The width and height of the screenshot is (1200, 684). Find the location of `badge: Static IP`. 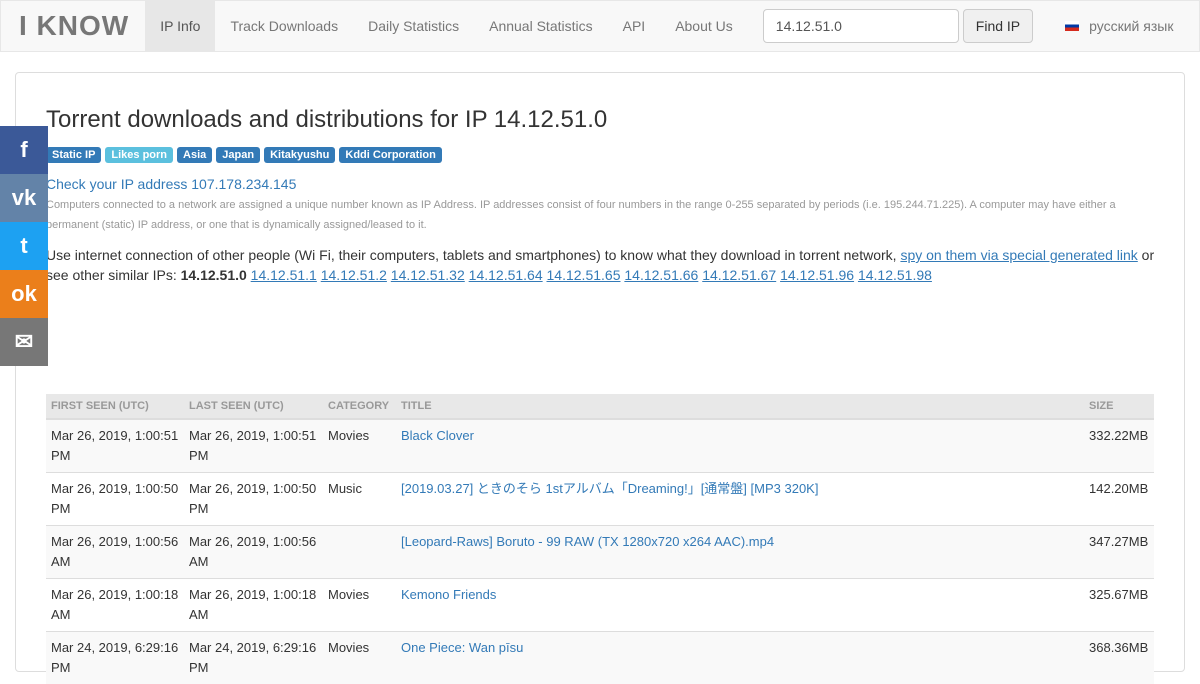

badge: Static IP is located at coordinates (73, 155).